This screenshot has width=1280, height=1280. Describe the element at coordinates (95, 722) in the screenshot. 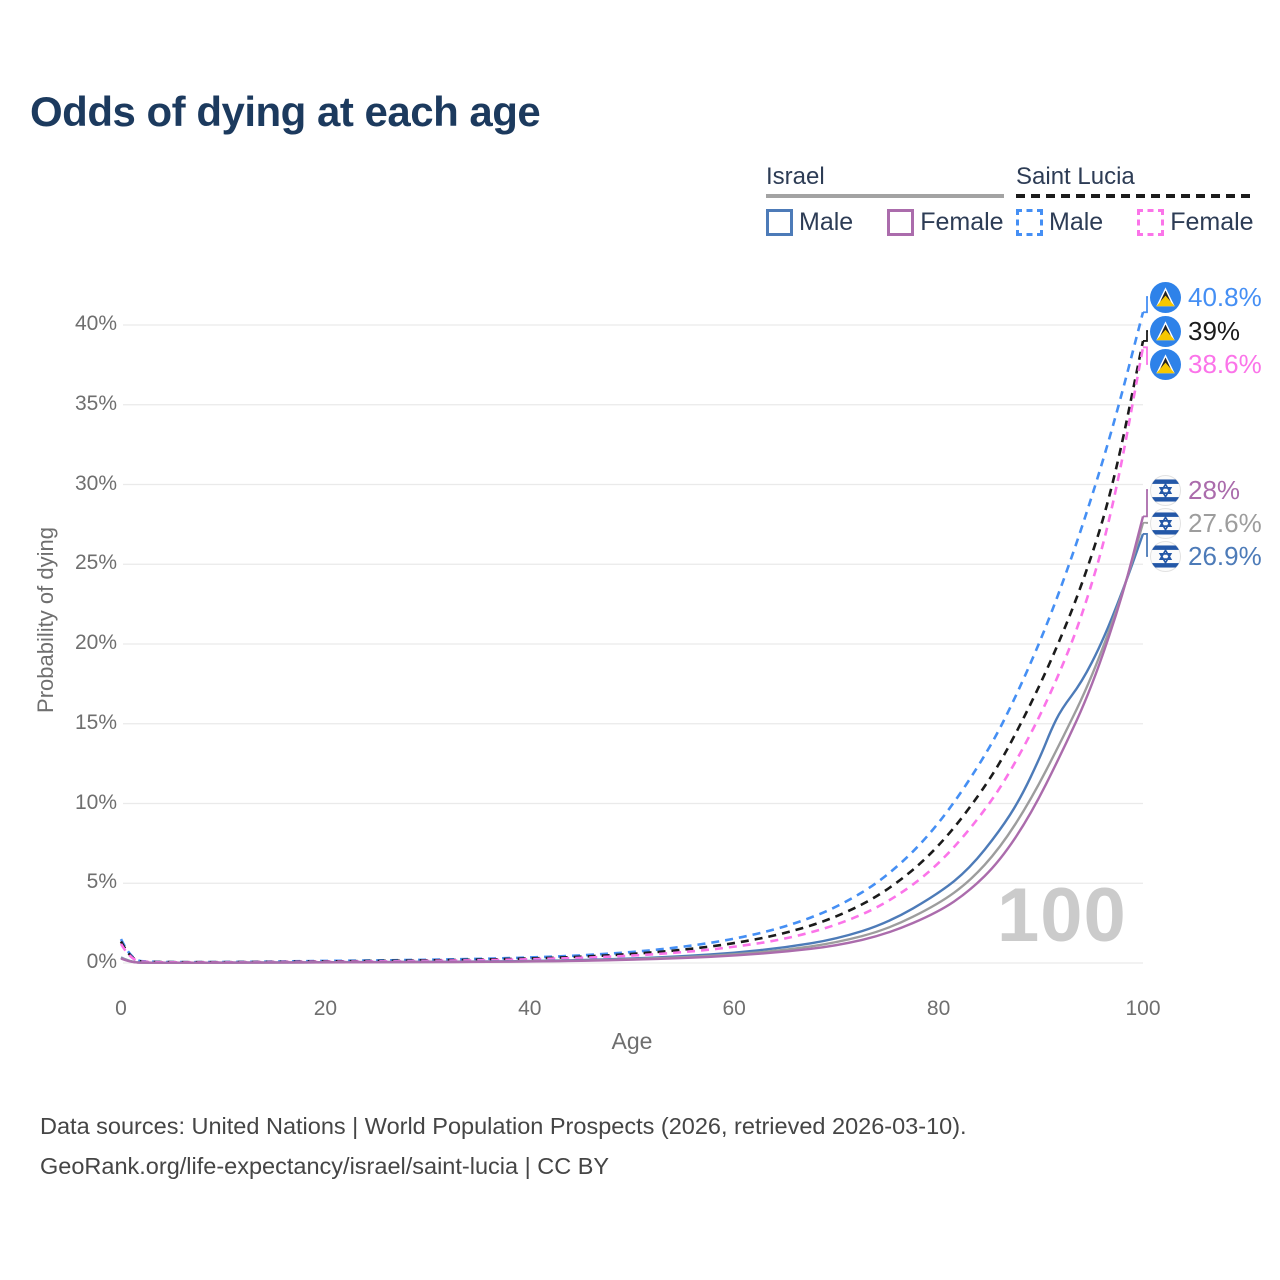

I see `y-tick-label: 15%` at that location.